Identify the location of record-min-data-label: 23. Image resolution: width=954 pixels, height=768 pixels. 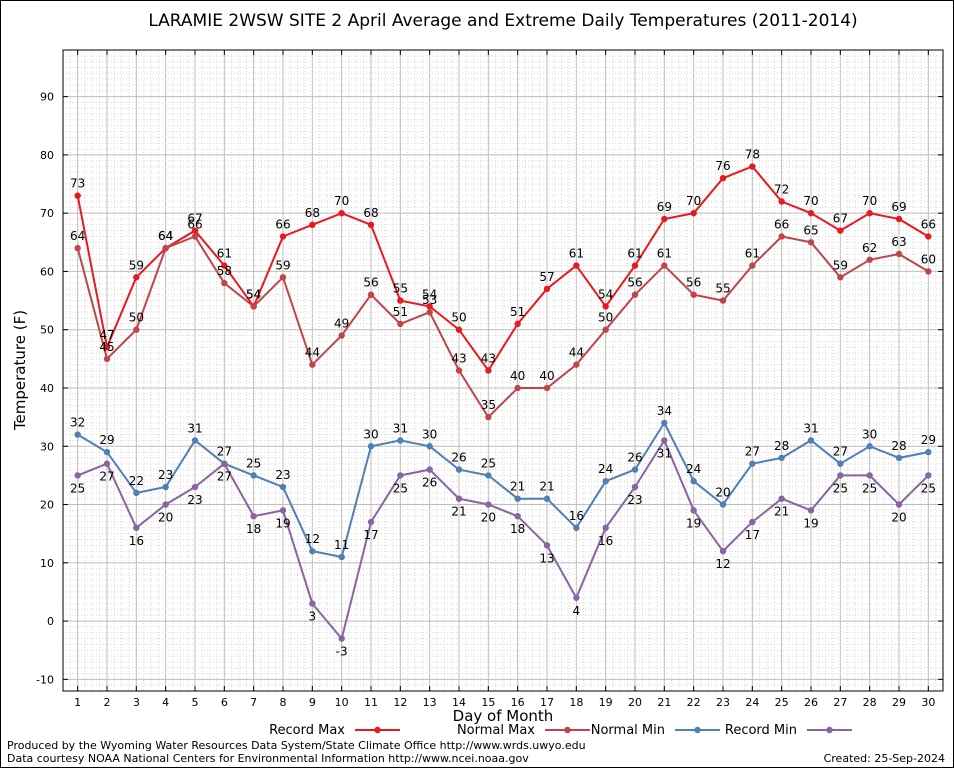
(194, 500).